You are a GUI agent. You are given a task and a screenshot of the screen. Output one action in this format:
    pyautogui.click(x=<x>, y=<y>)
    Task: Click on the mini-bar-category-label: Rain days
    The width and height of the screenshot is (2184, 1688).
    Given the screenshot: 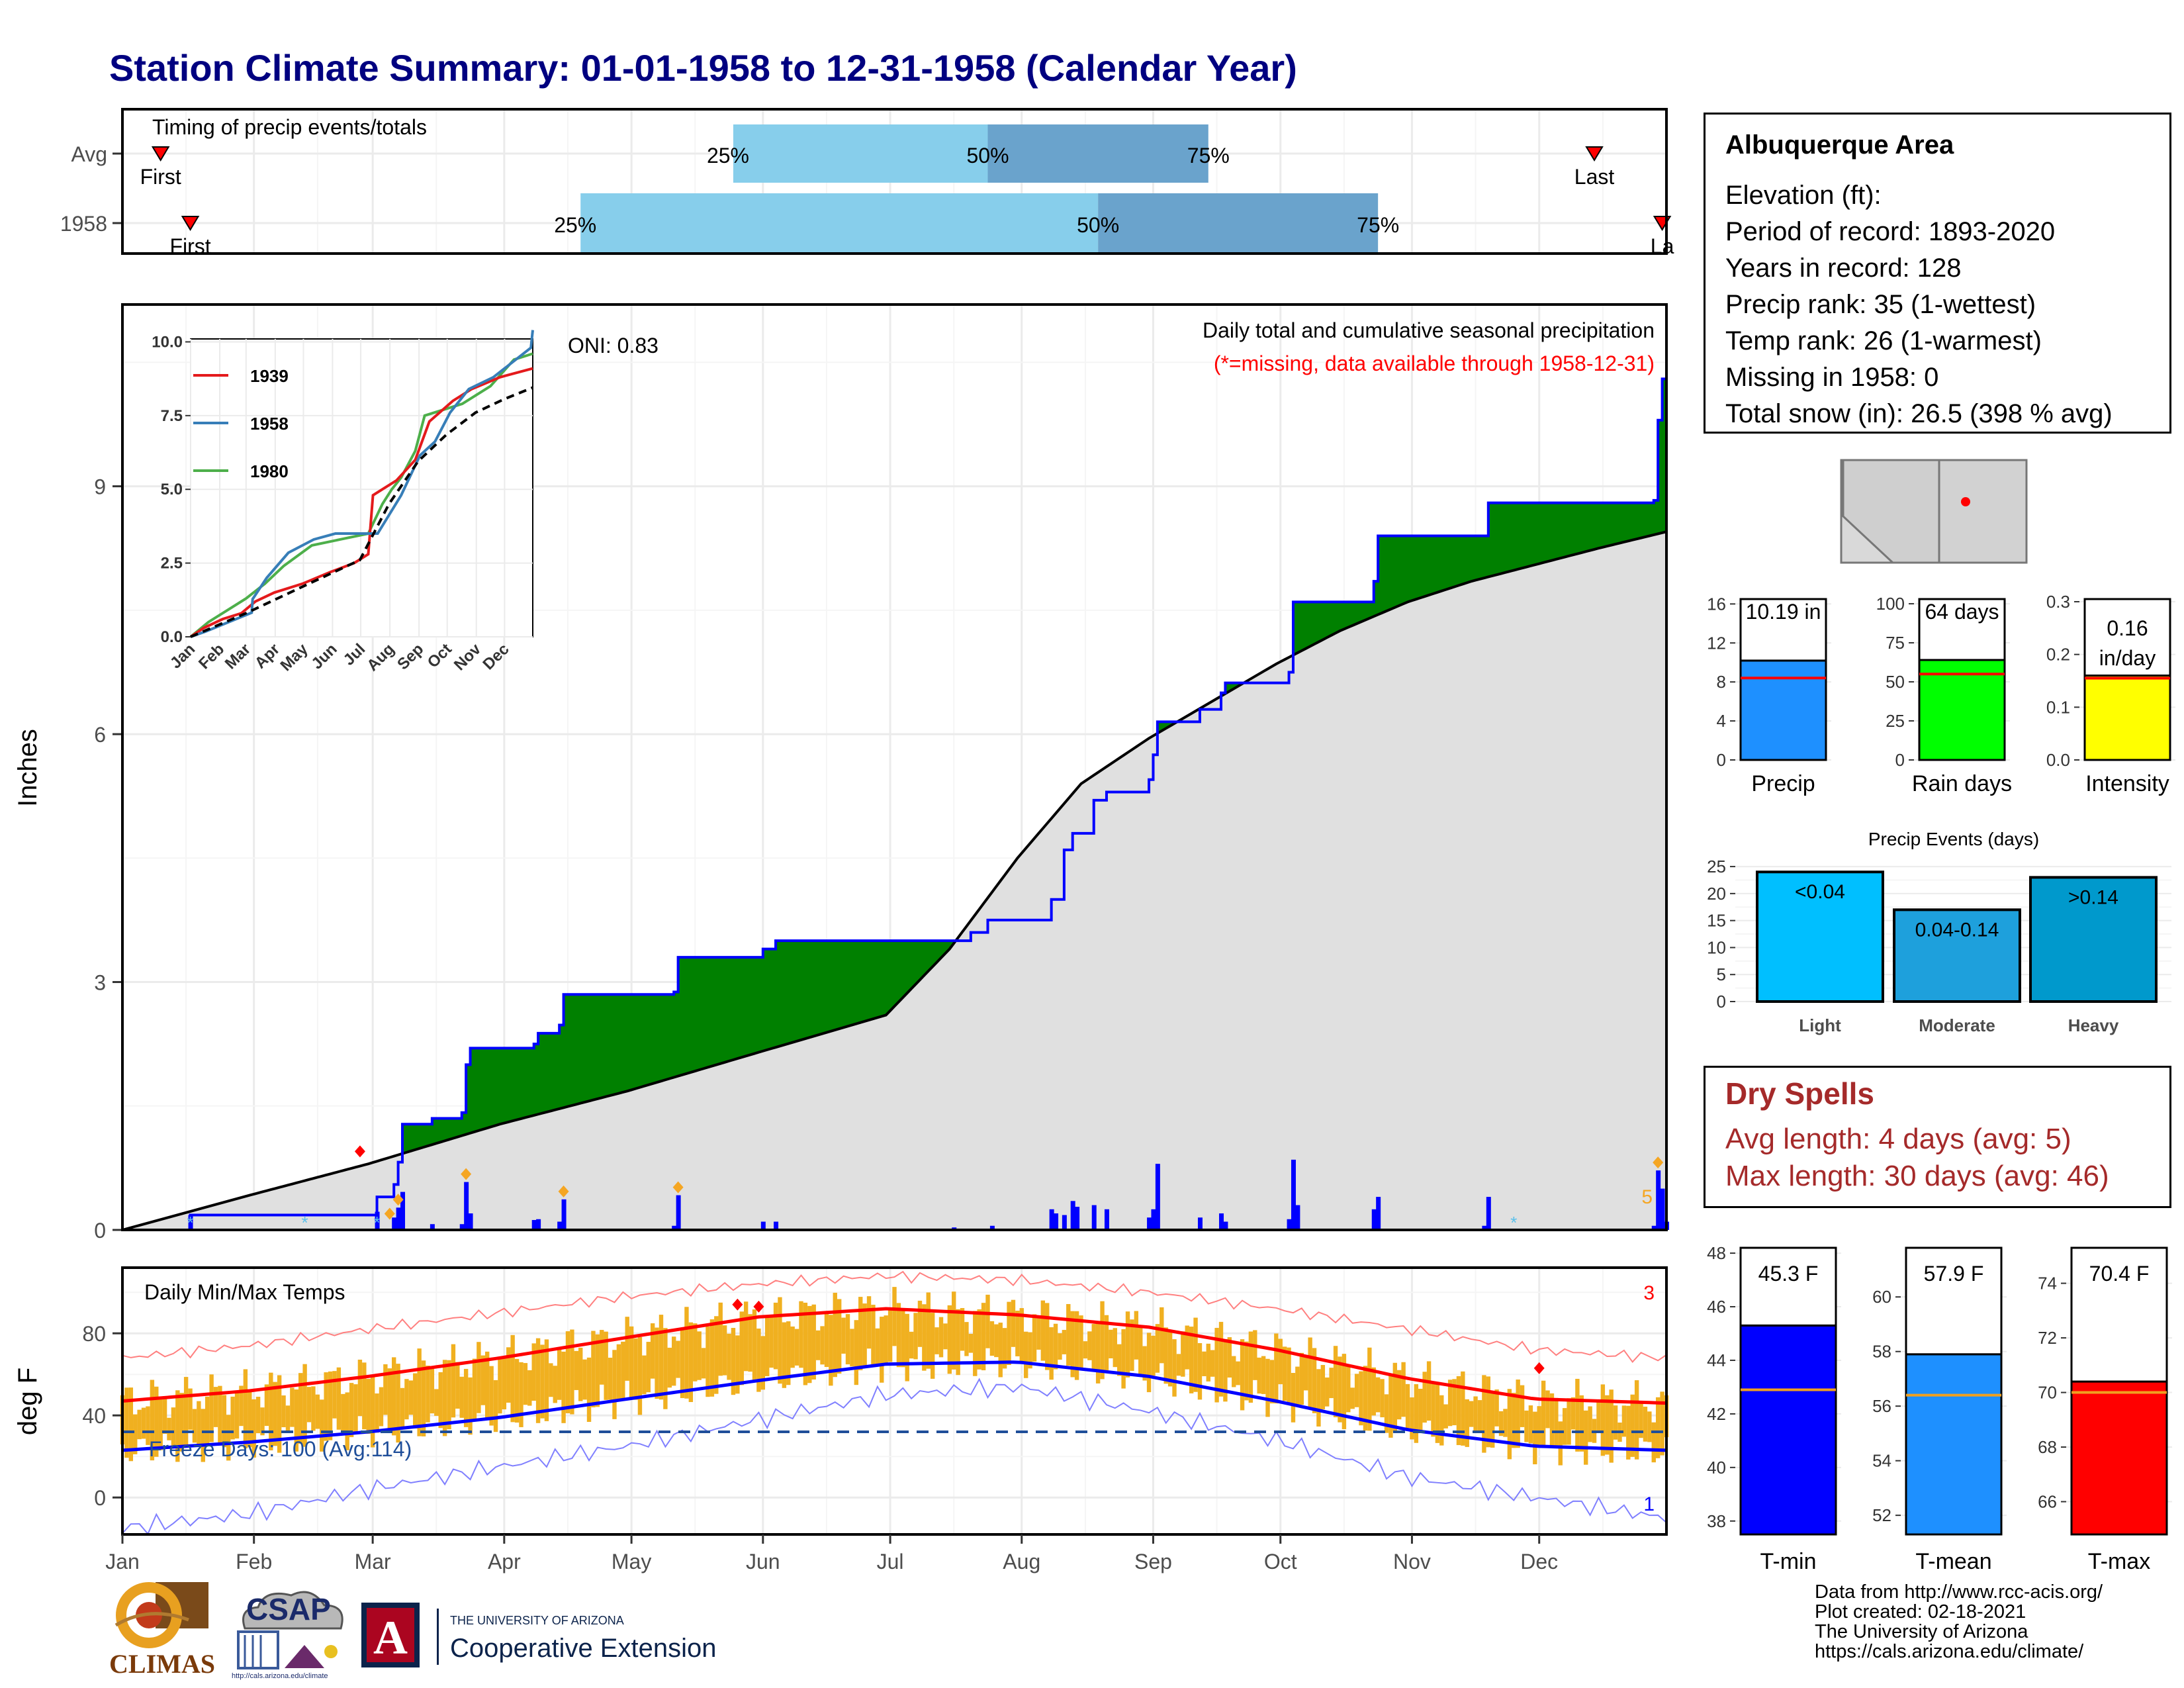 What is the action you would take?
    pyautogui.click(x=1962, y=783)
    